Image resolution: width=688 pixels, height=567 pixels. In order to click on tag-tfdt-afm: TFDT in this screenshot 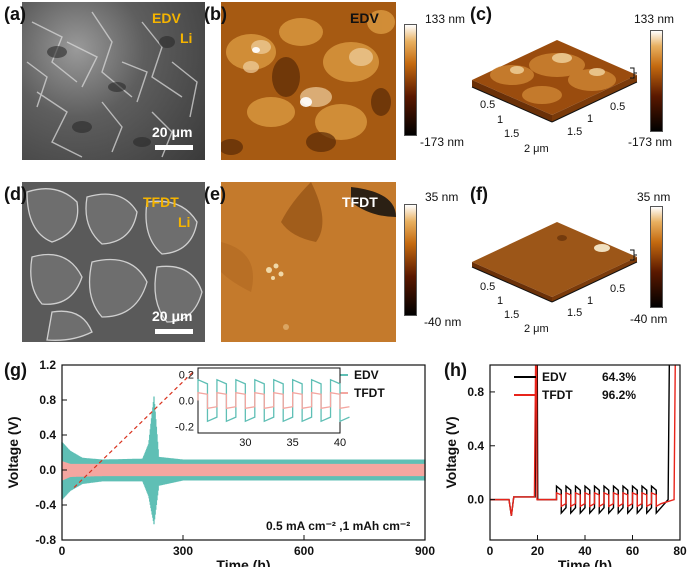, I will do `click(360, 202)`.